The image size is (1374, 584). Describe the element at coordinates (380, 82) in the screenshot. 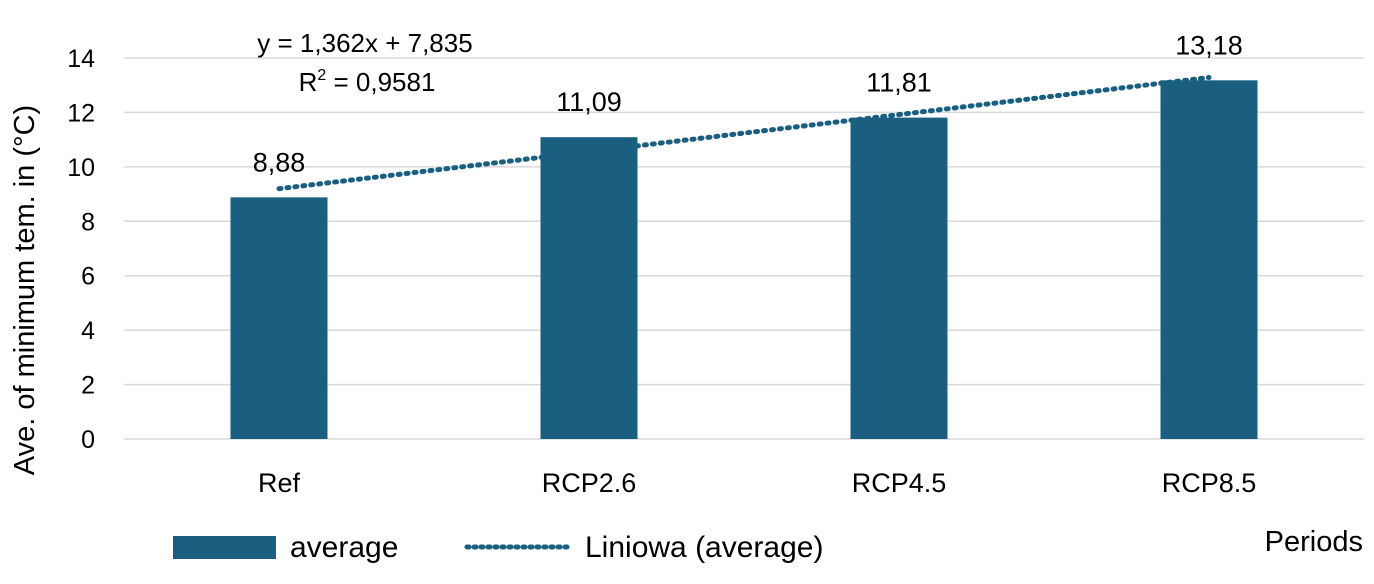

I see `r2-value: = 0,9581` at that location.